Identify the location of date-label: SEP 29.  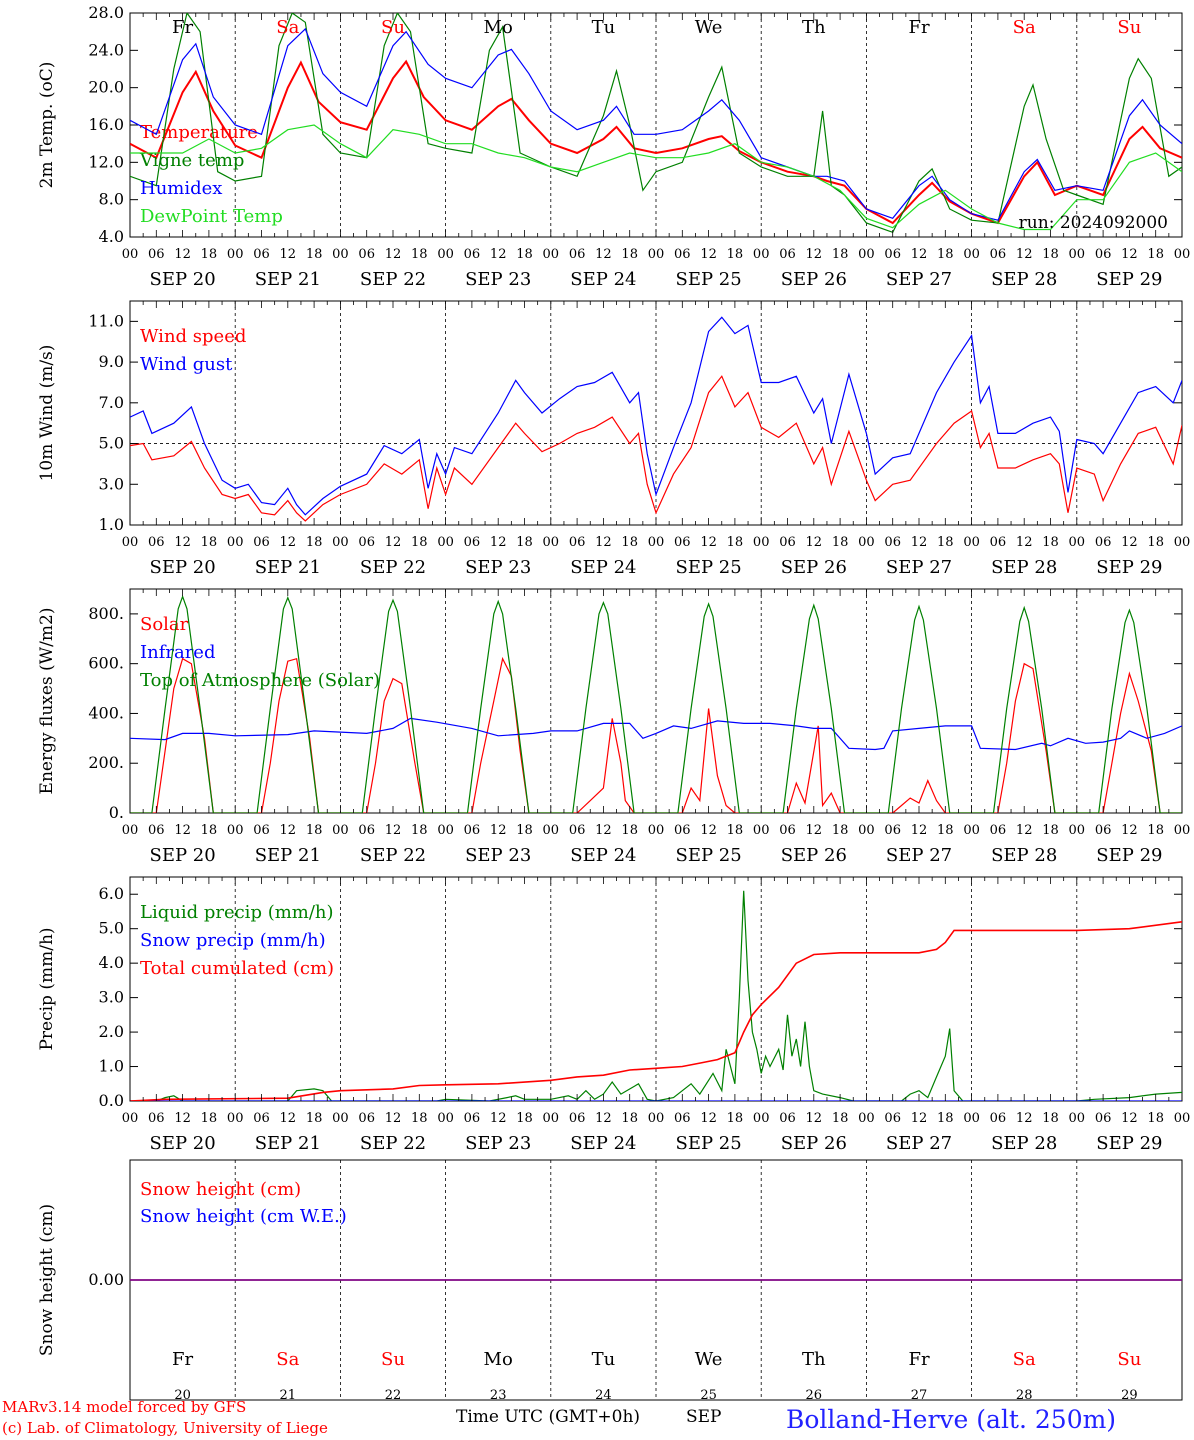
(1129, 1143).